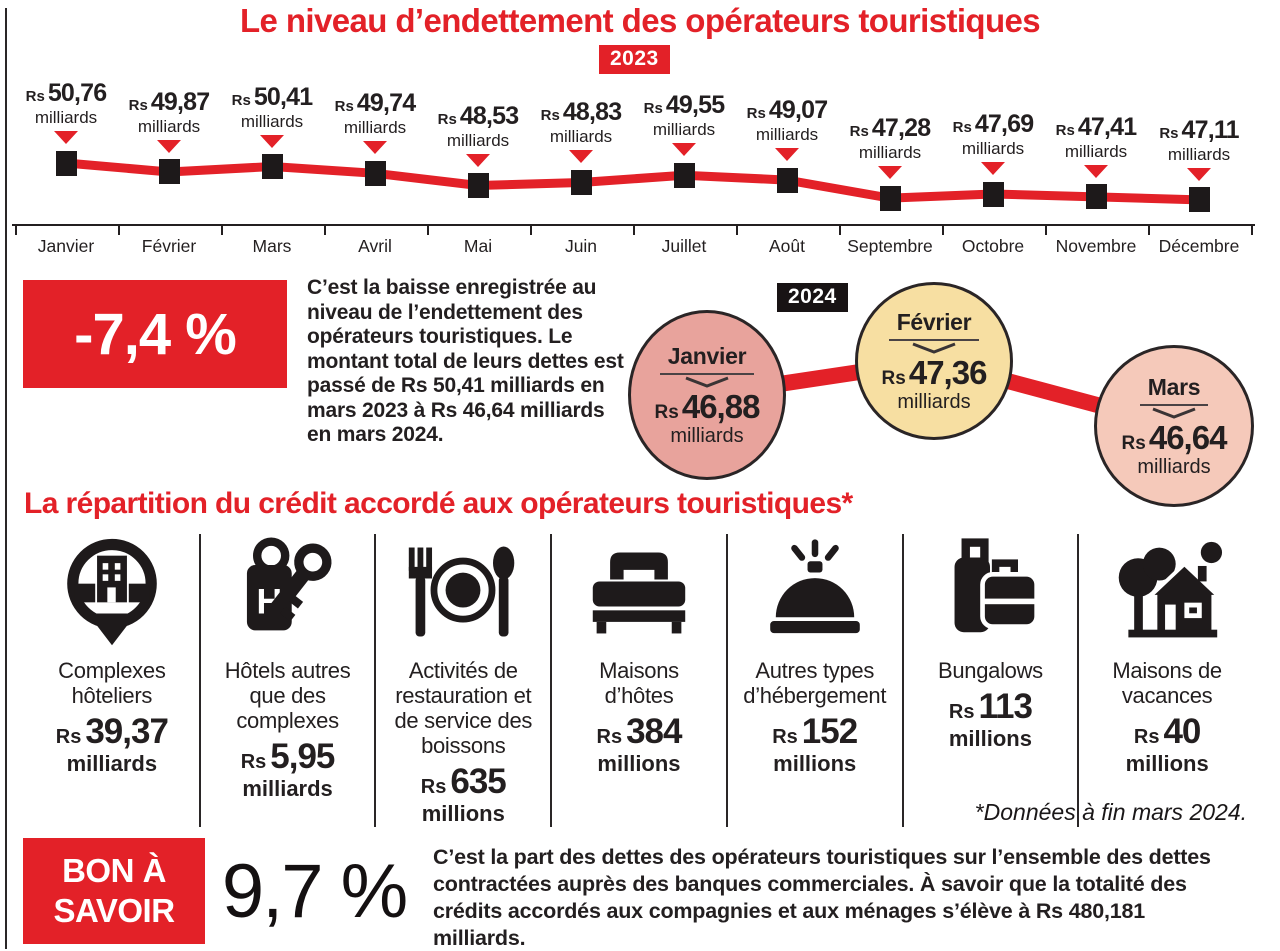 This screenshot has height=951, width=1280. I want to click on service-bell-icon, so click(815, 593).